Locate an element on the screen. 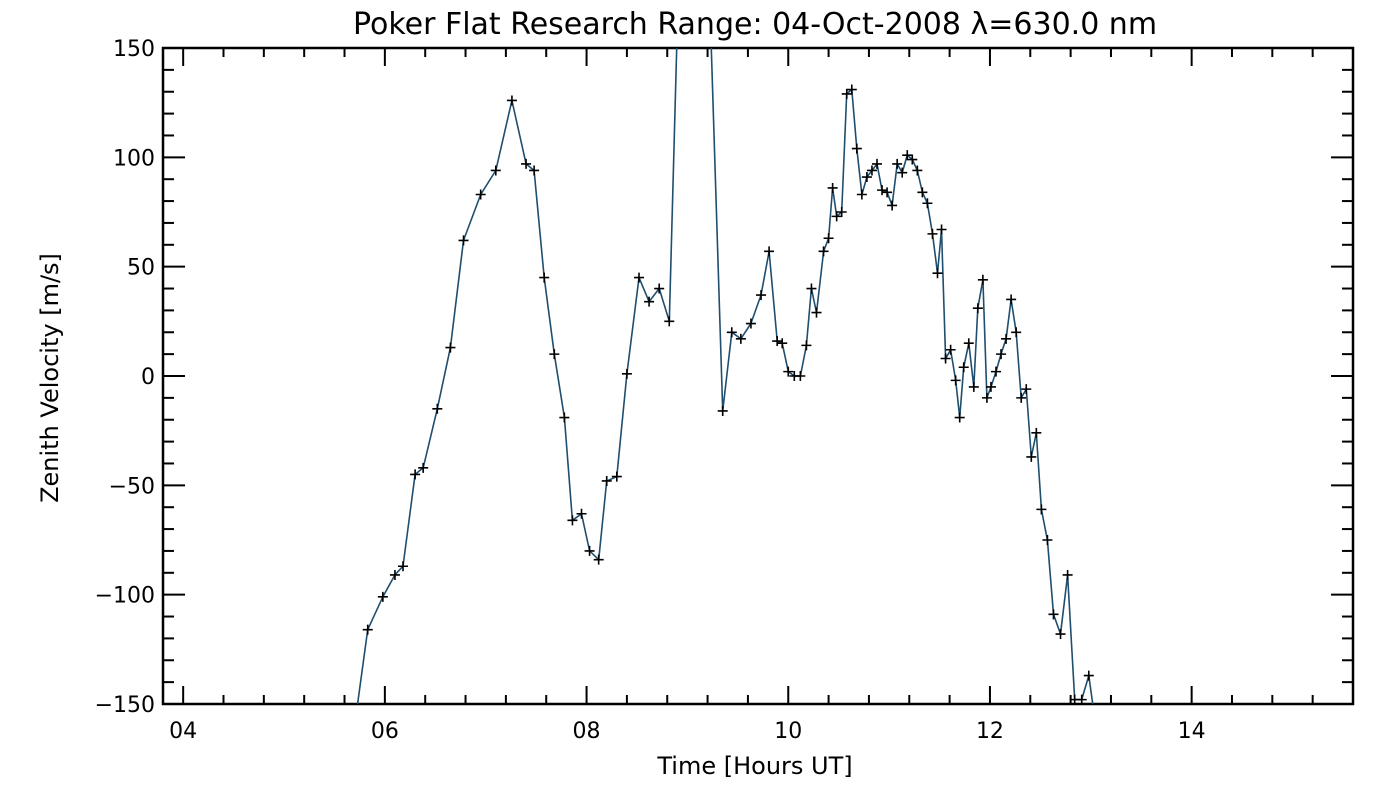 The image size is (1400, 800). x-tick-label: 04 is located at coordinates (183, 731).